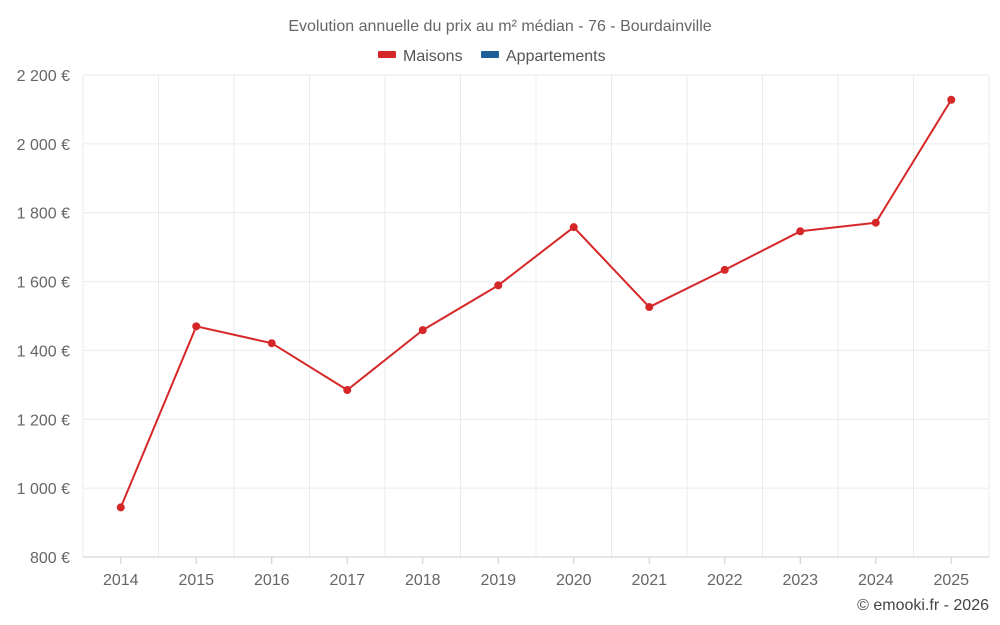 The height and width of the screenshot is (625, 1000). Describe the element at coordinates (43, 214) in the screenshot. I see `y-tick-label: 1 800 €` at that location.